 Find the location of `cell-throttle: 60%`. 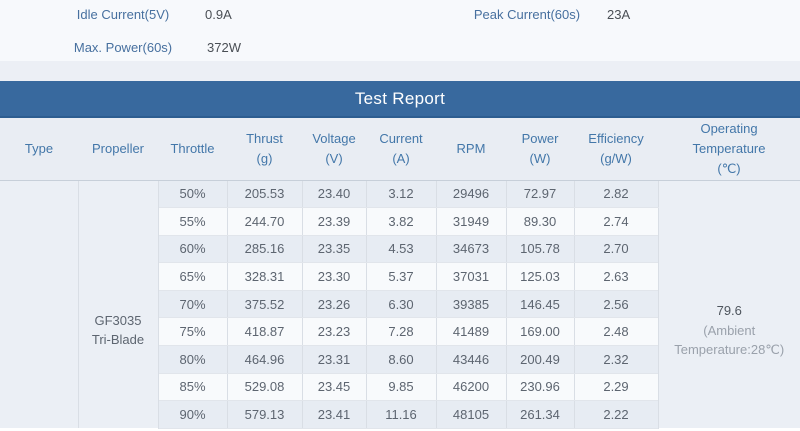

cell-throttle: 60% is located at coordinates (192, 249).